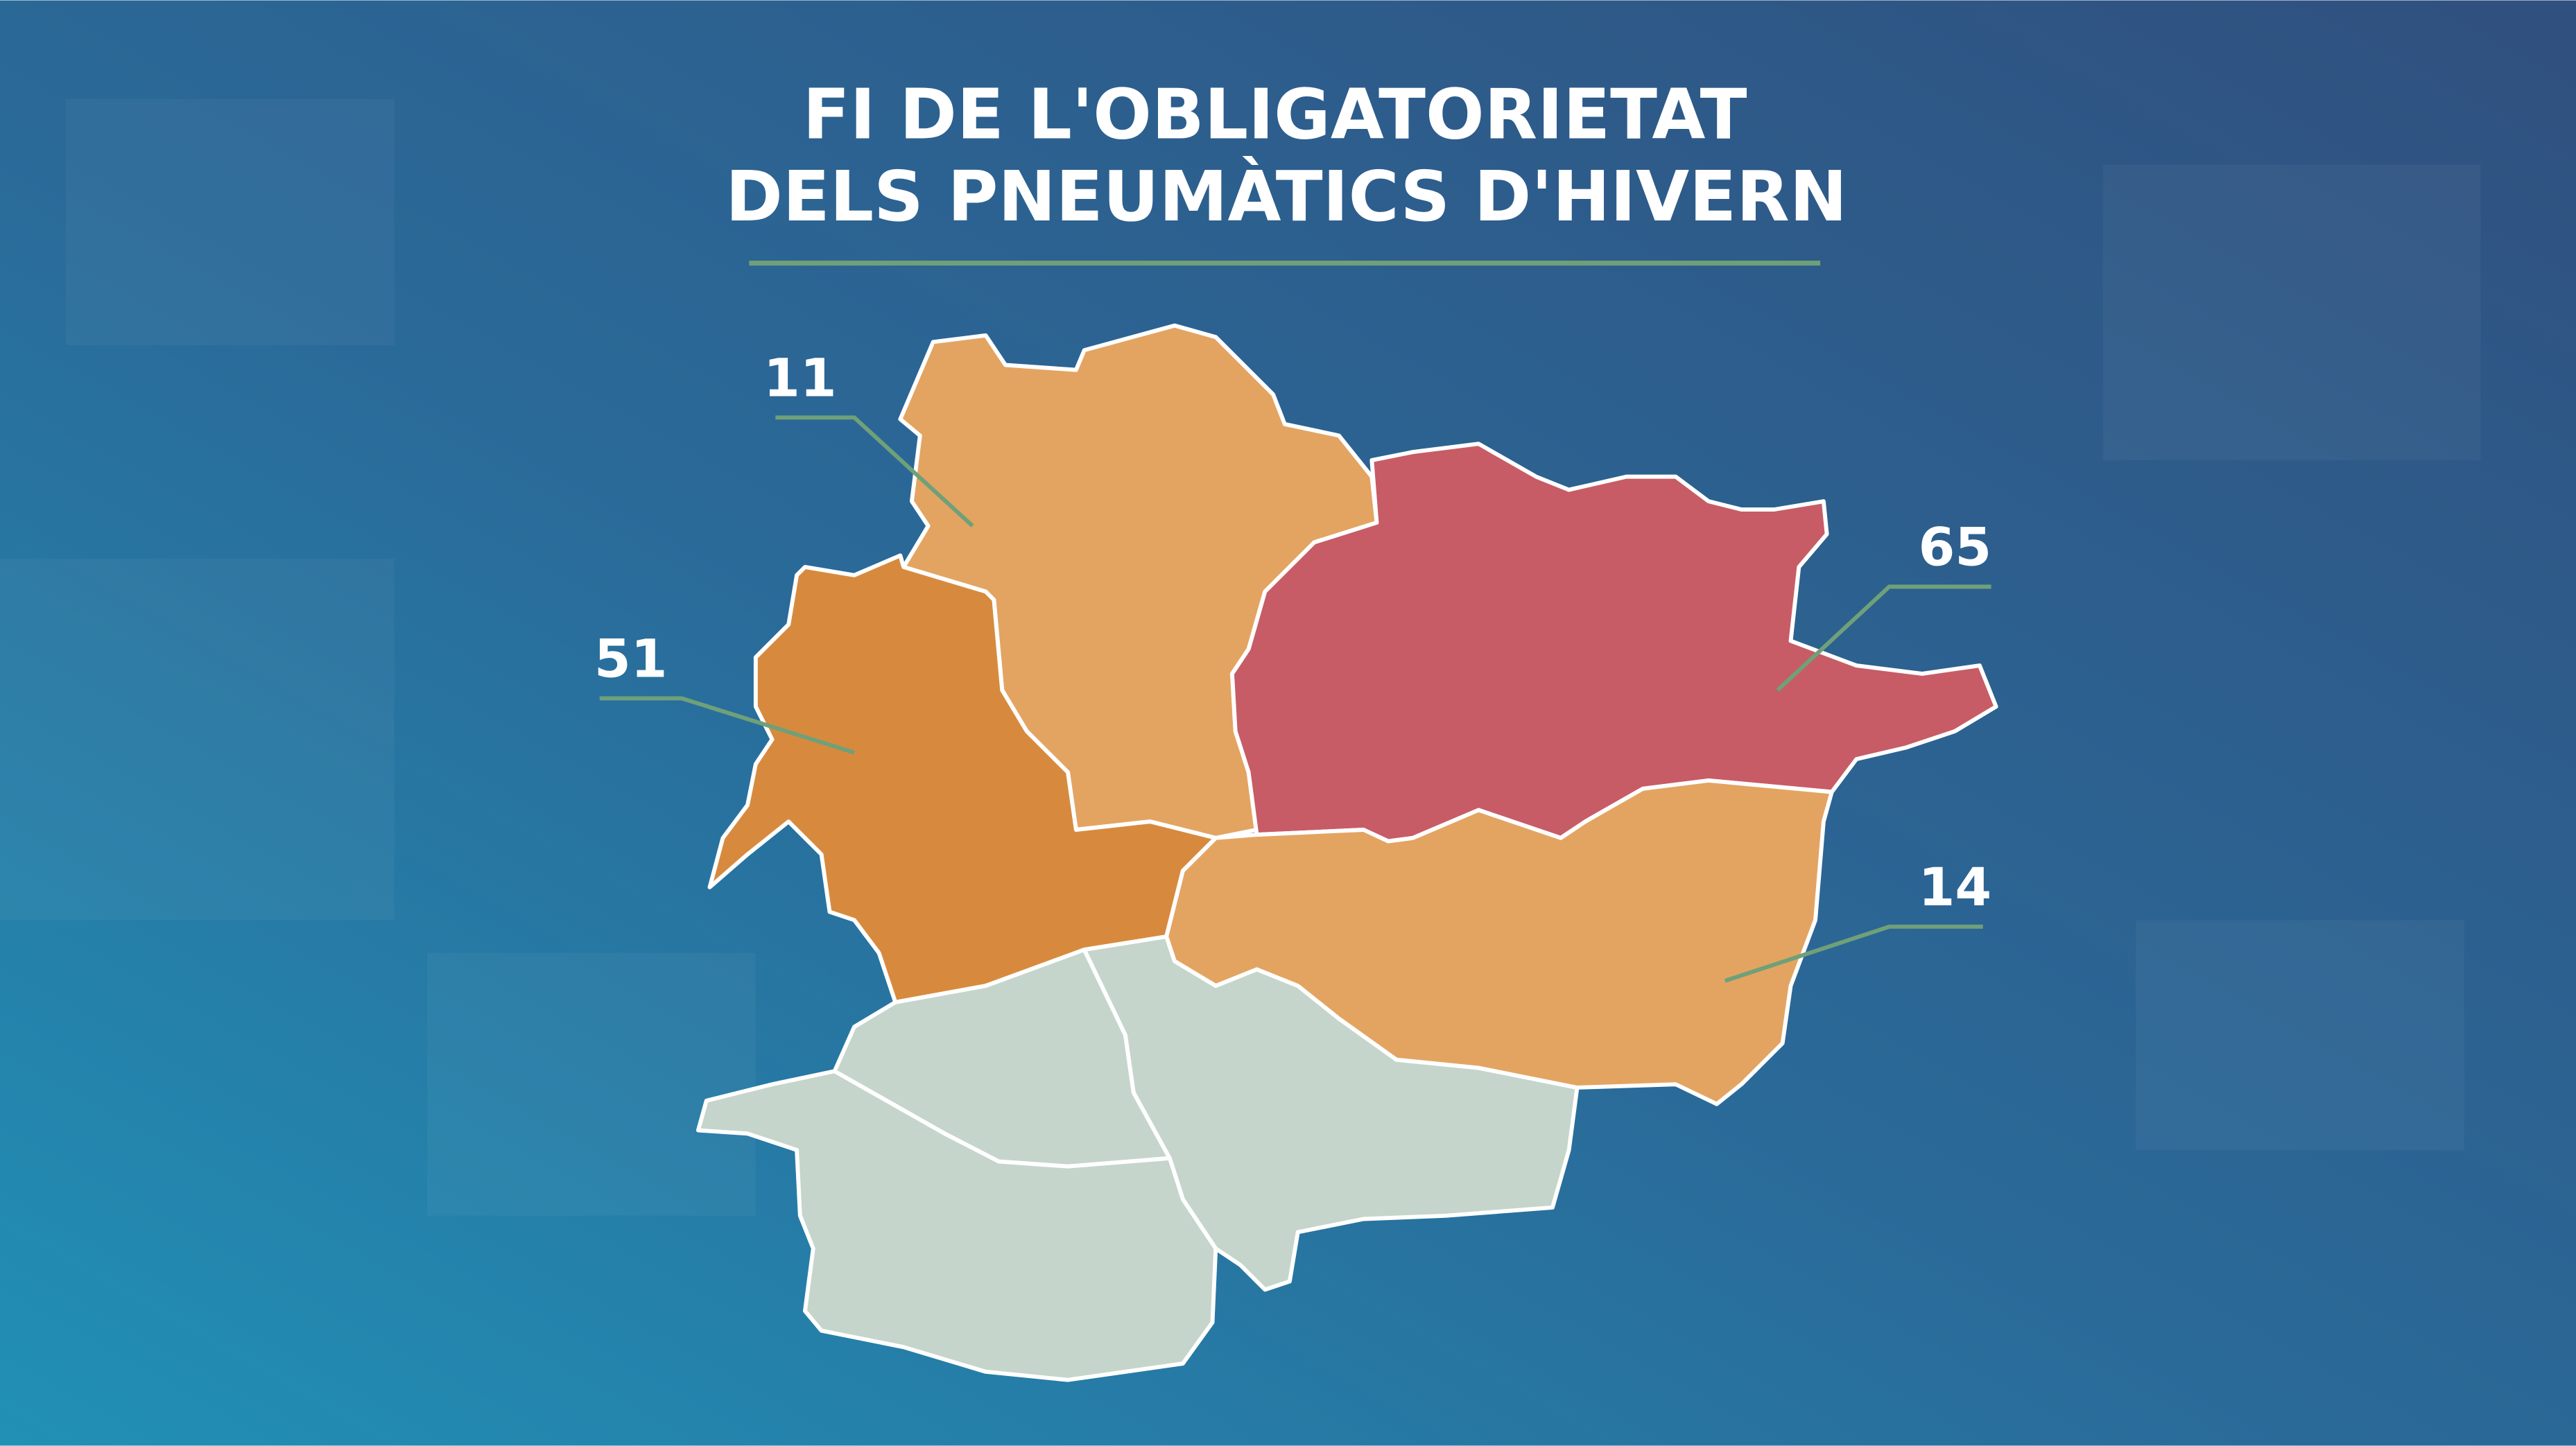  What do you see at coordinates (1955, 547) in the screenshot?
I see `region-label: 65` at bounding box center [1955, 547].